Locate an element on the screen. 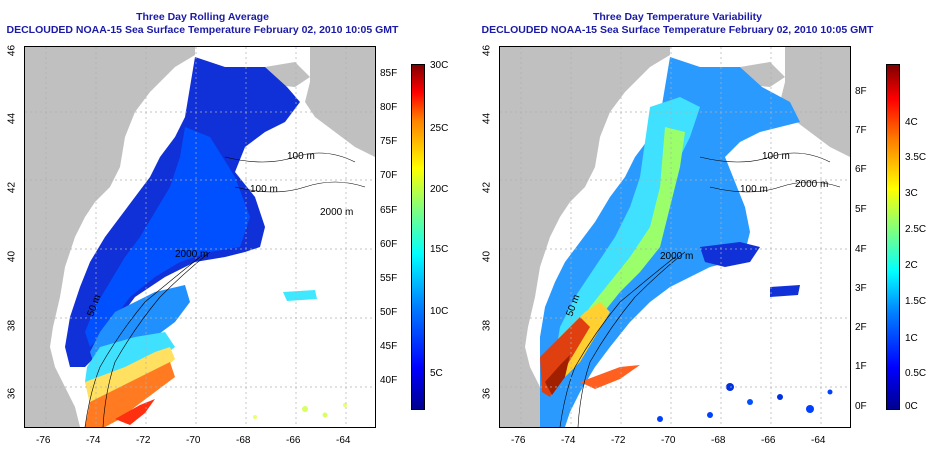 The height and width of the screenshot is (475, 950). colorbar-label-f: 80F is located at coordinates (389, 107).